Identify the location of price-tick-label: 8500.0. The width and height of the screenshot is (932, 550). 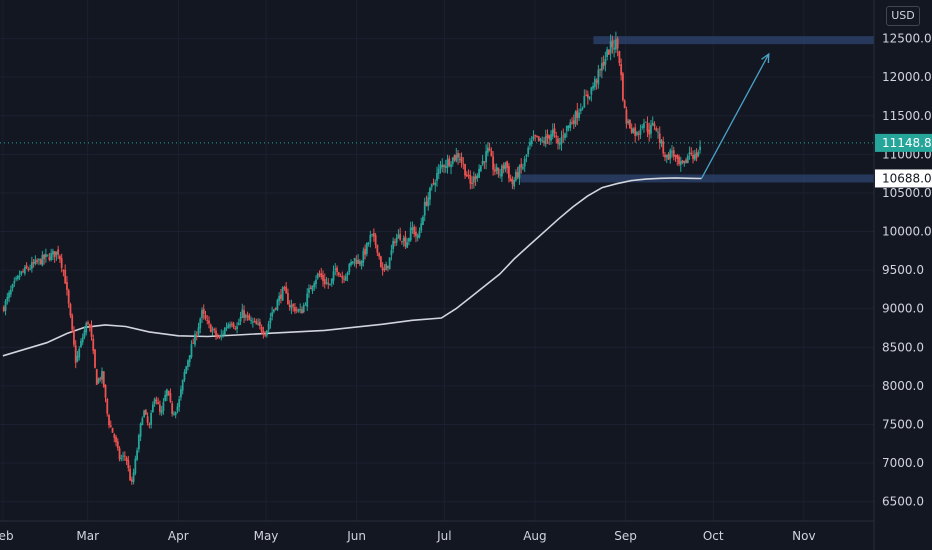
(903, 347).